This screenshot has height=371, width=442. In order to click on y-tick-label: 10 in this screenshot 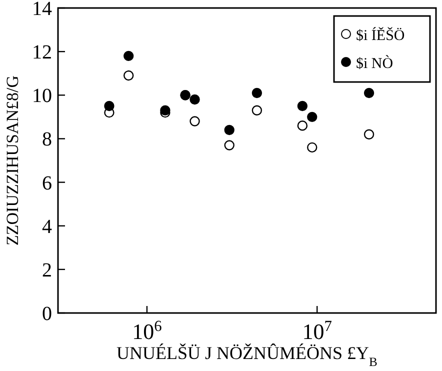, I will do `click(42, 96)`.